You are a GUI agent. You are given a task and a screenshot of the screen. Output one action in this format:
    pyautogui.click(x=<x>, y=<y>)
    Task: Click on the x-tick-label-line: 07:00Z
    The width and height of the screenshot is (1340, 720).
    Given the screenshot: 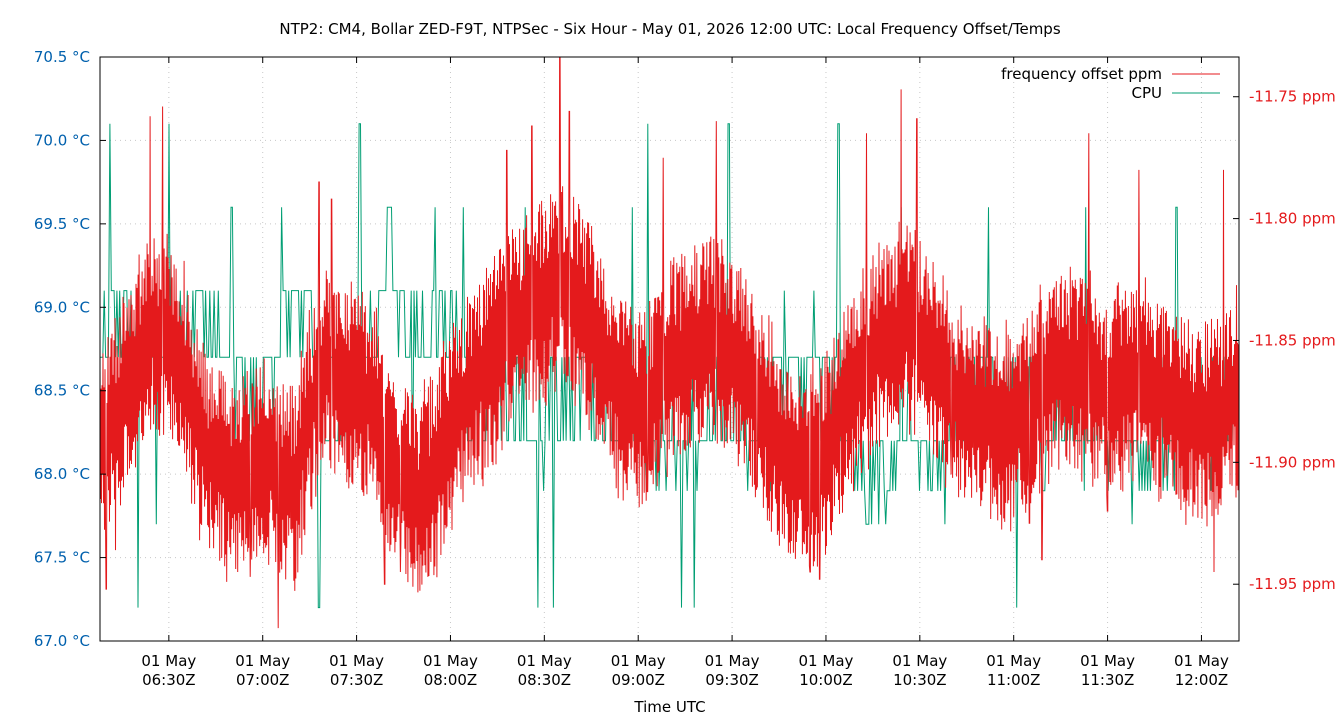 What is the action you would take?
    pyautogui.click(x=263, y=680)
    